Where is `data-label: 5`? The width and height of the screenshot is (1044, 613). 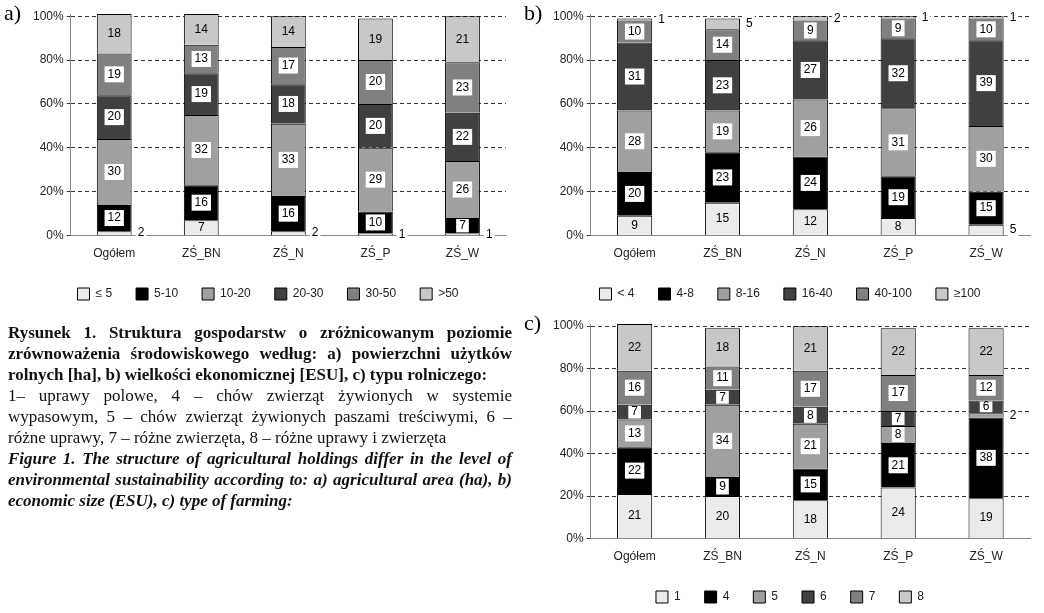
data-label: 5 is located at coordinates (750, 23).